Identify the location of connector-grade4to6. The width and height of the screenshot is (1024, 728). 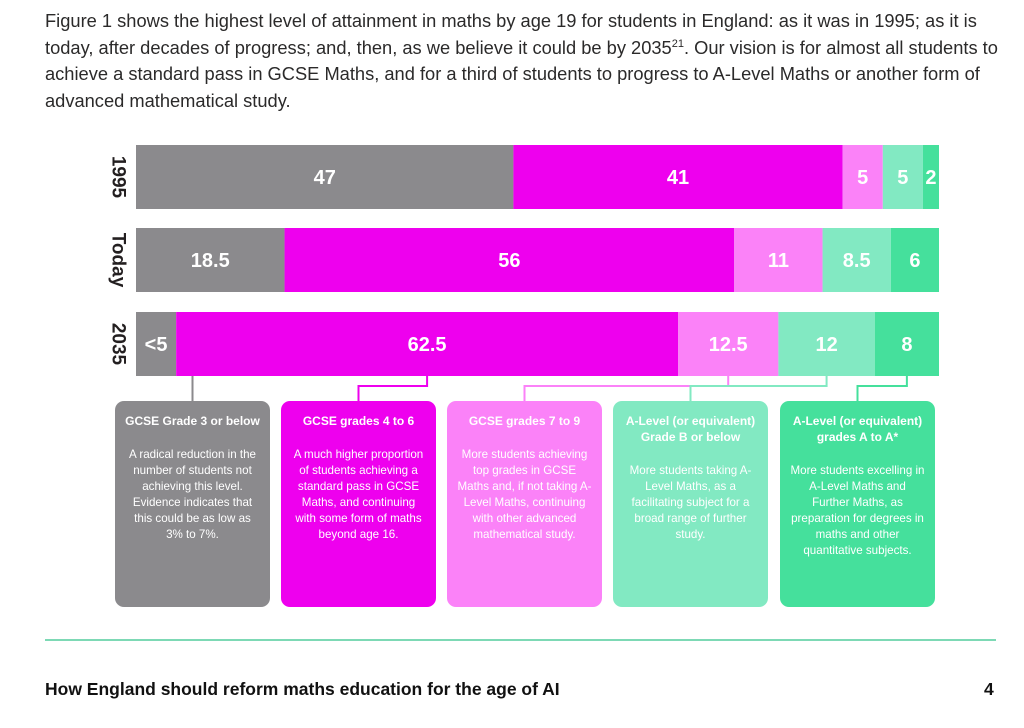
(393, 388).